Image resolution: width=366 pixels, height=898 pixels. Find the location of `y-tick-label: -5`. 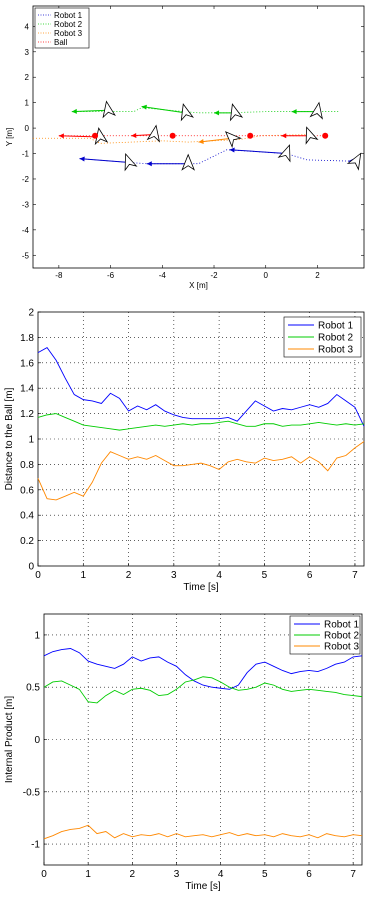

y-tick-label: -5 is located at coordinates (26, 255).